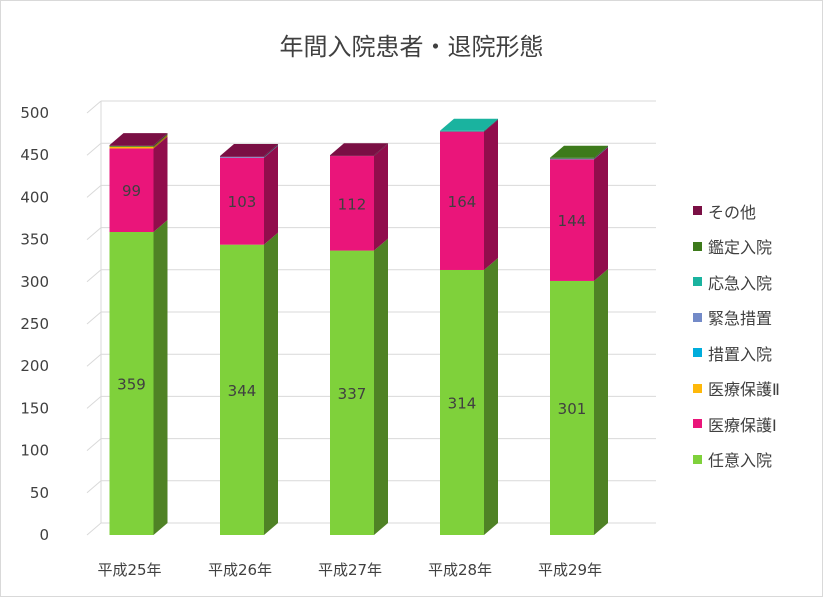 The width and height of the screenshot is (823, 597). I want to click on data-label: 99, so click(131, 191).